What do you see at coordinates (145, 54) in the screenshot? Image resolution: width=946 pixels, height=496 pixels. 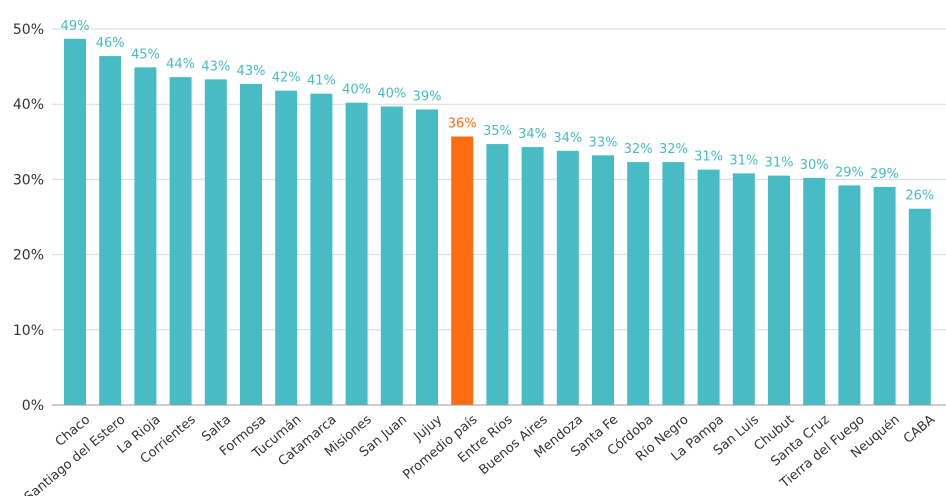 I see `data-label: 45%` at bounding box center [145, 54].